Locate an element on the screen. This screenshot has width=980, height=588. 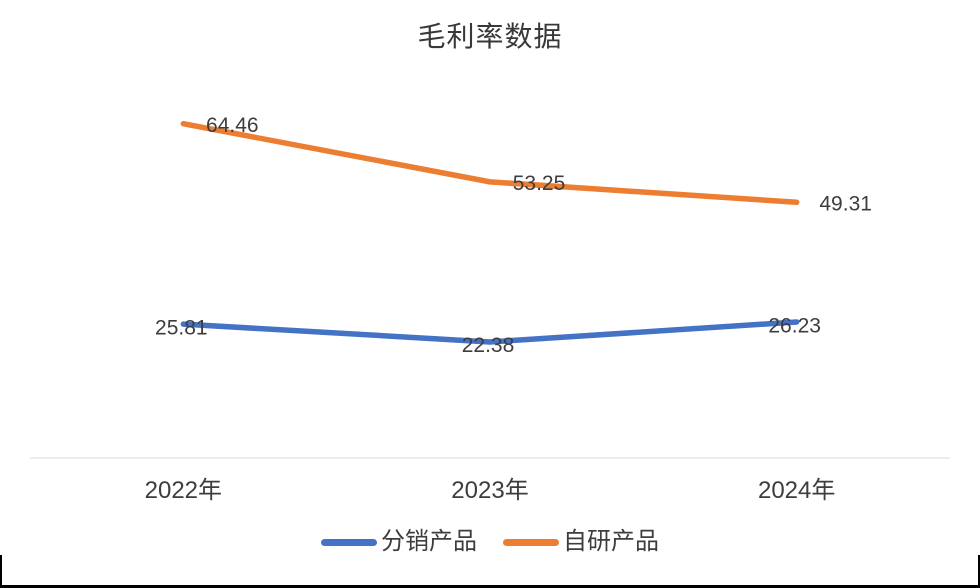
legend-line-swatch-orange is located at coordinates (531, 542).